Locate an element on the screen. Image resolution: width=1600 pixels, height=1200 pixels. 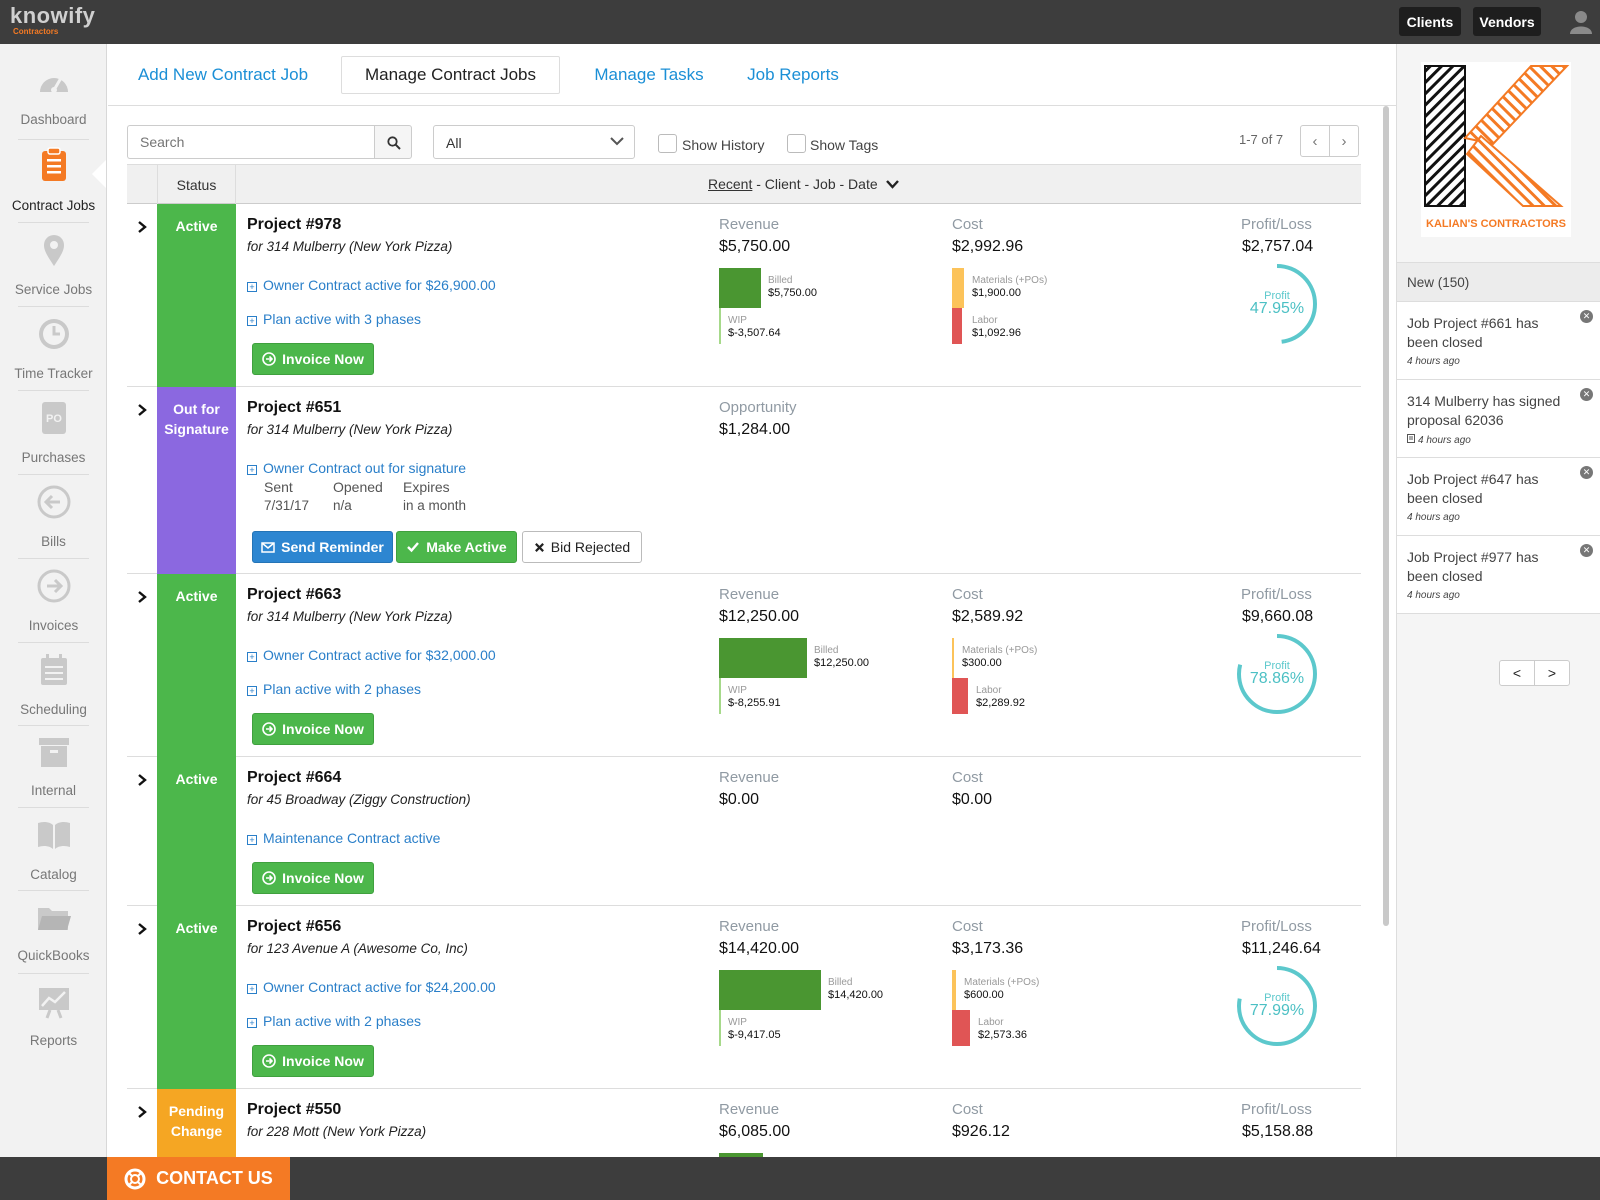
show-tags-label: Show Tags is located at coordinates (844, 145).